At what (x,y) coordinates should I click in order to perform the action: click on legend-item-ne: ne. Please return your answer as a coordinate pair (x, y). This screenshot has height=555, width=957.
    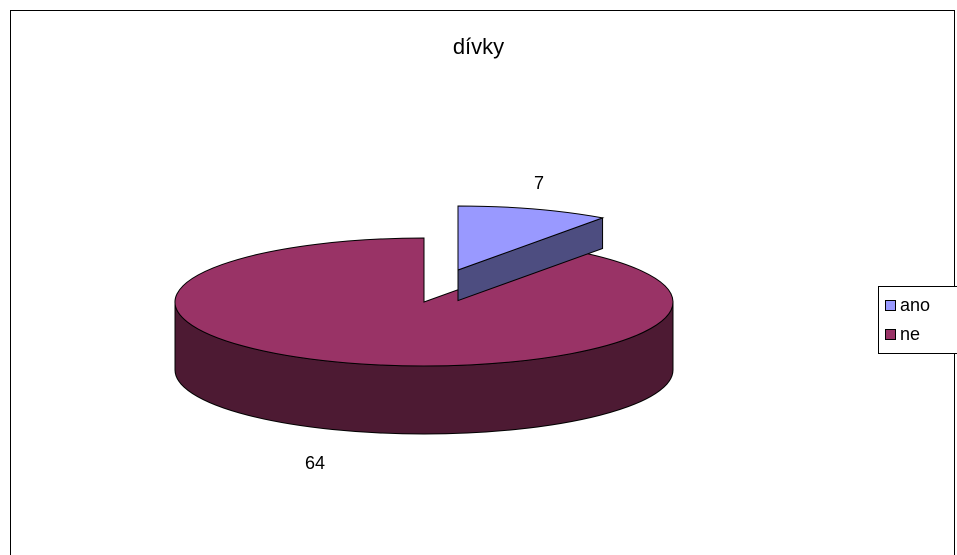
    Looking at the image, I should click on (902, 334).